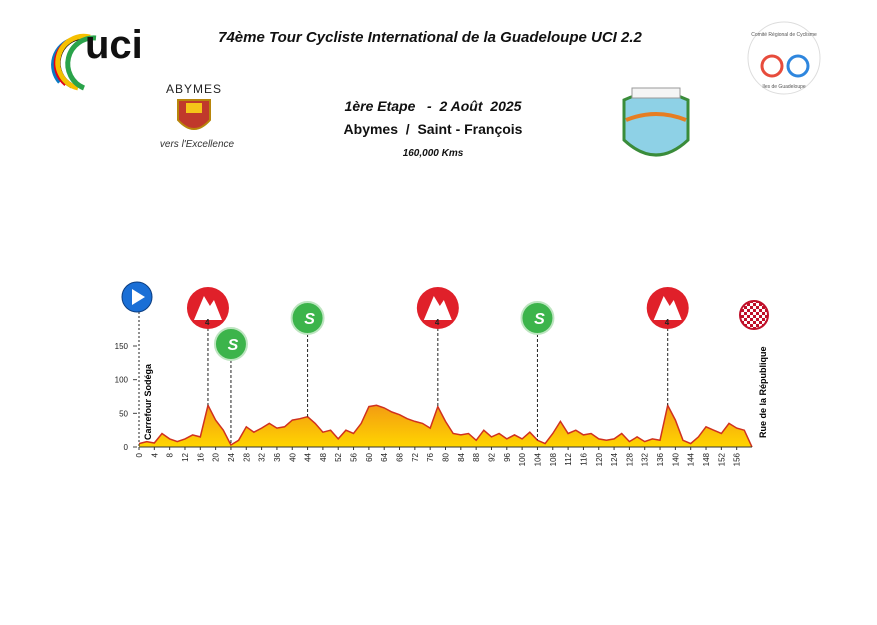 The width and height of the screenshot is (877, 625). Describe the element at coordinates (763, 392) in the screenshot. I see `finish-label: Rue de la République` at that location.